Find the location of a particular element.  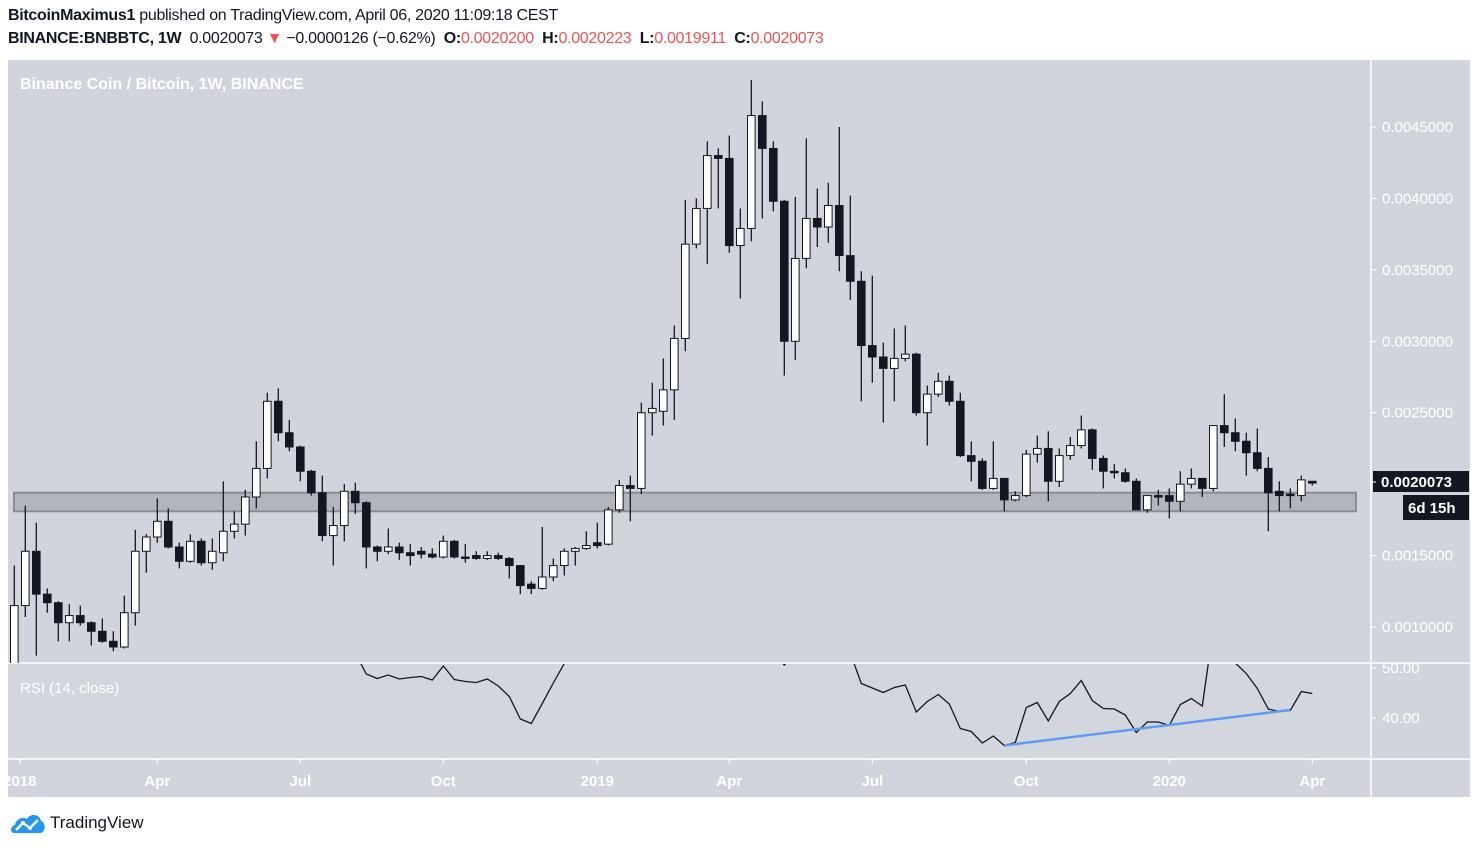

price-tick-label: 0.0010000 is located at coordinates (1417, 627).